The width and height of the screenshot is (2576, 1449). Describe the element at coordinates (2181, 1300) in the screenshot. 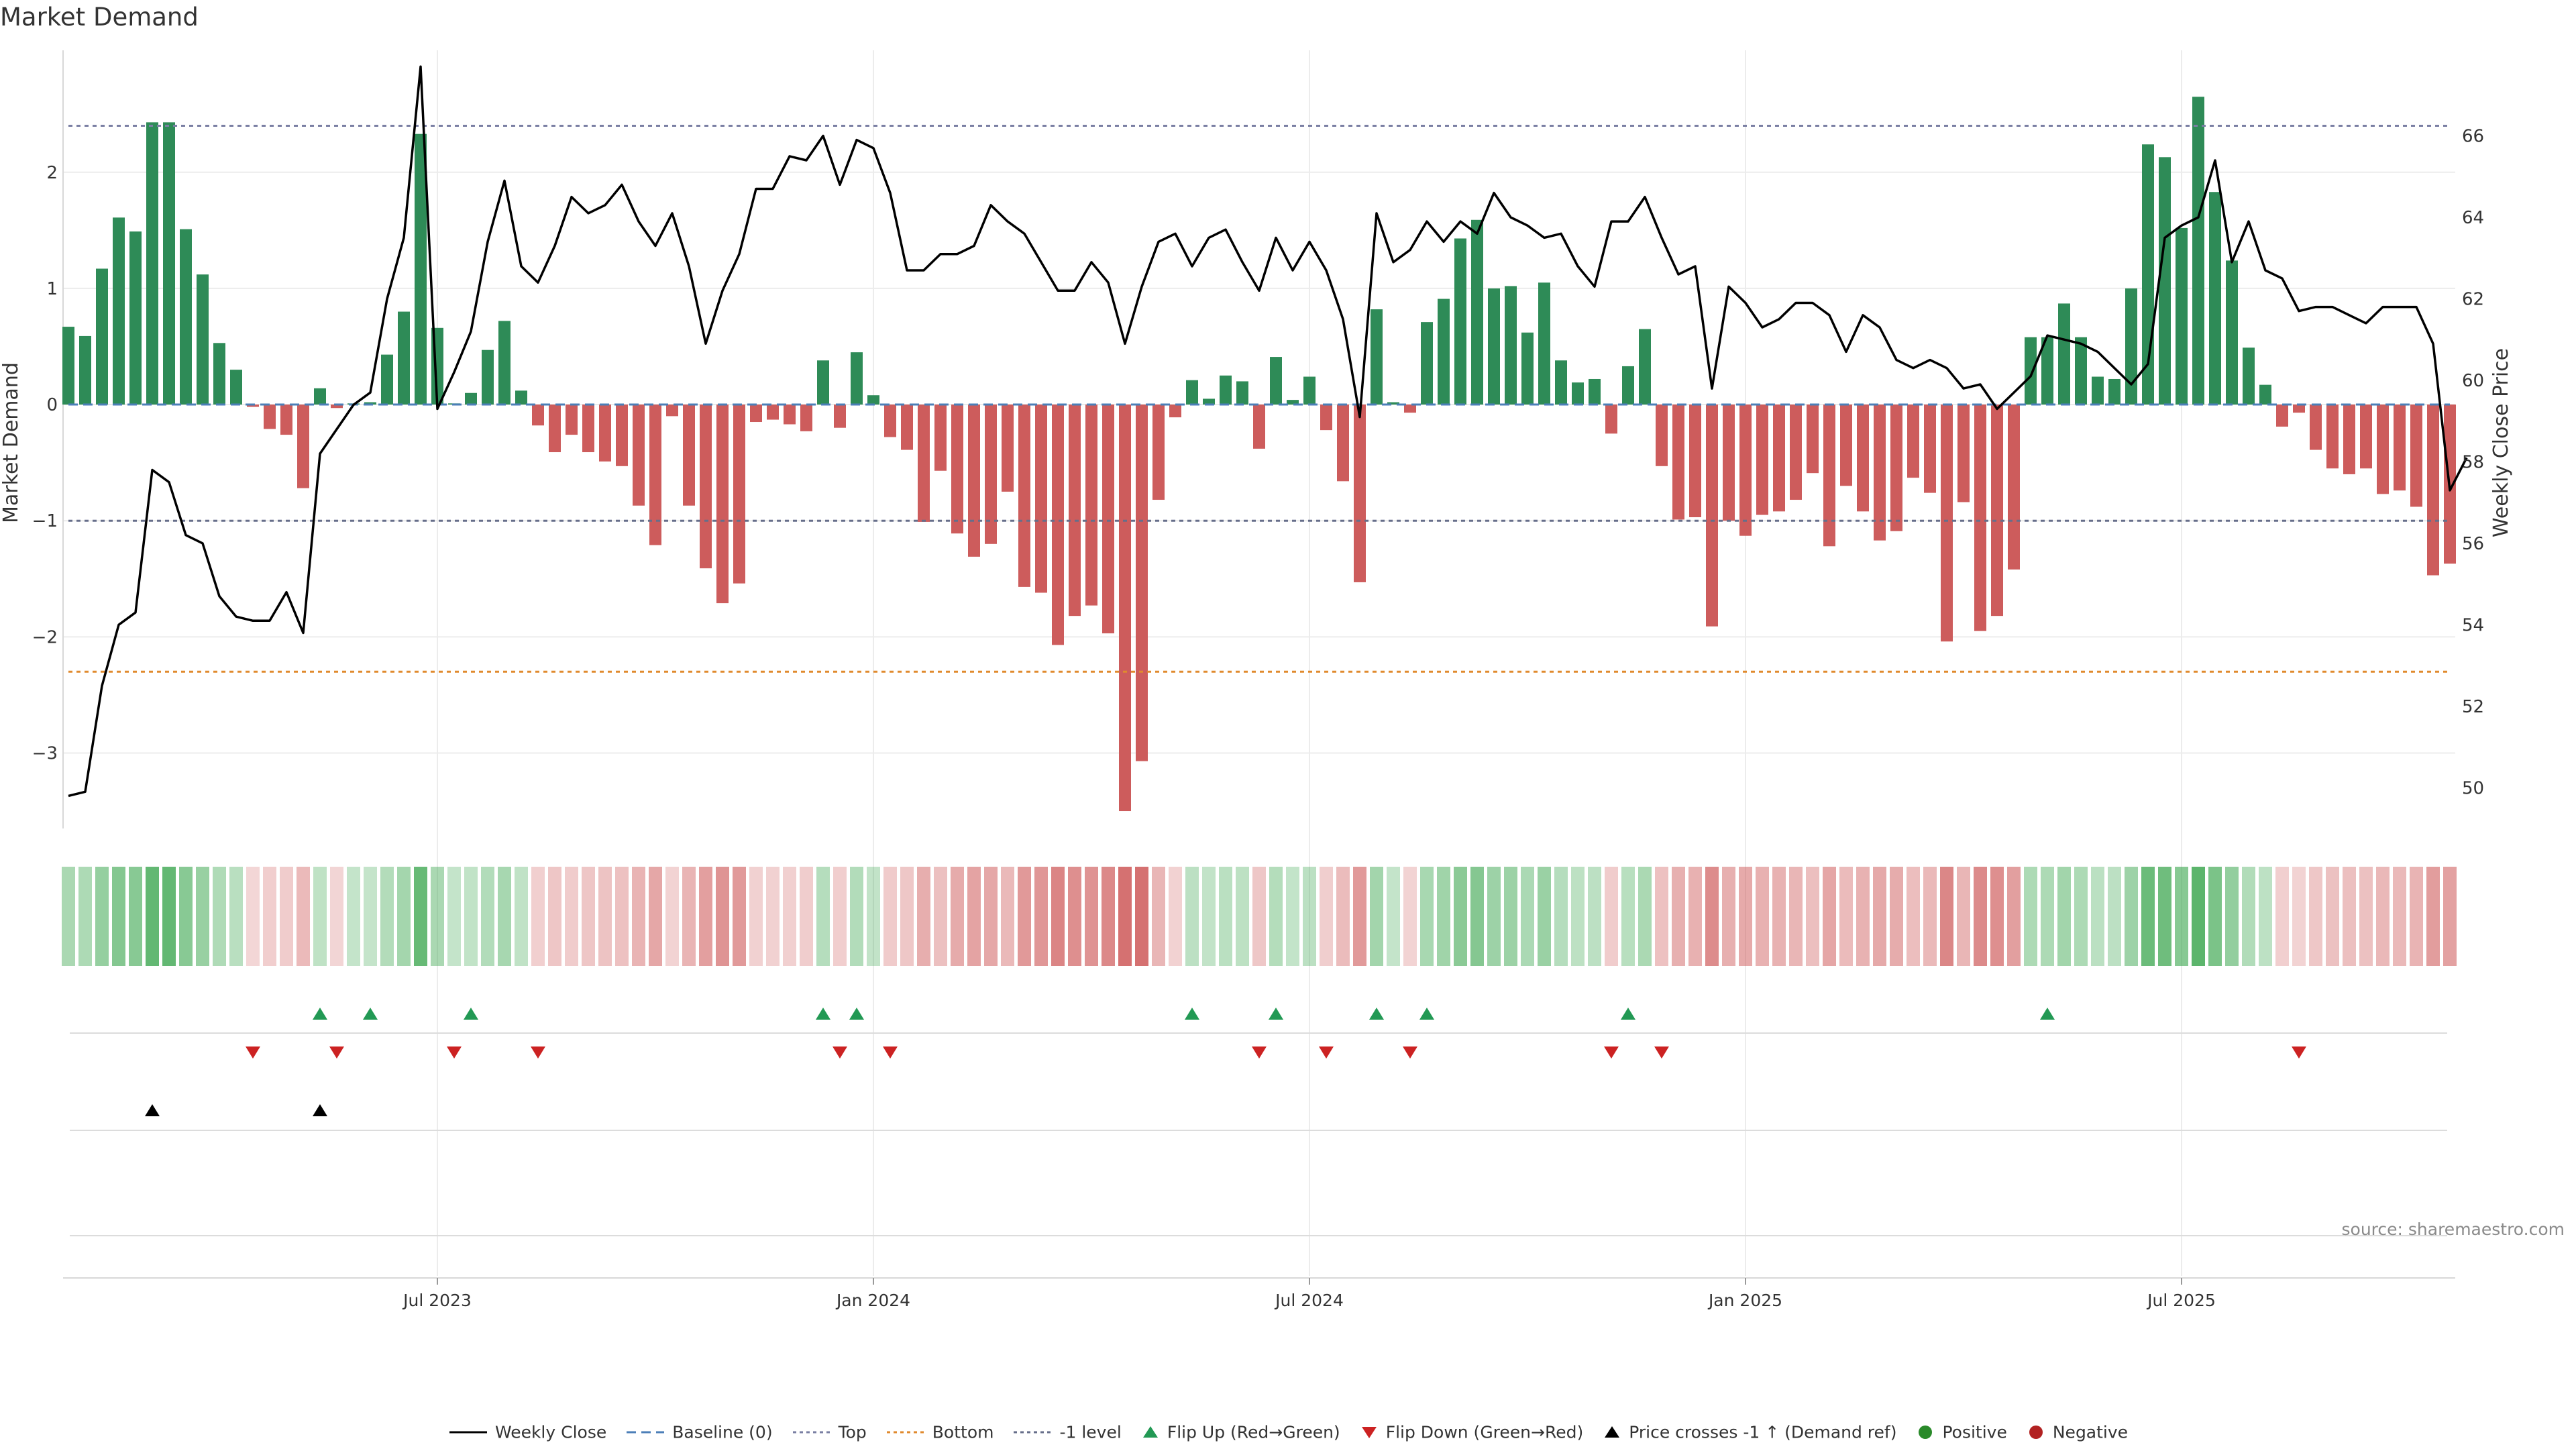

I see `x-tick-label: Jul 2025` at that location.